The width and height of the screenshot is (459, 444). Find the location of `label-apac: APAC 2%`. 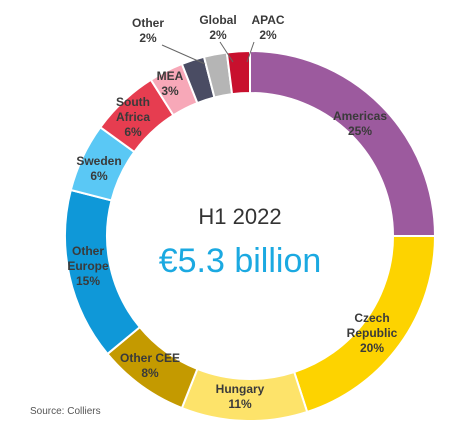

label-apac: APAC 2% is located at coordinates (267, 27).